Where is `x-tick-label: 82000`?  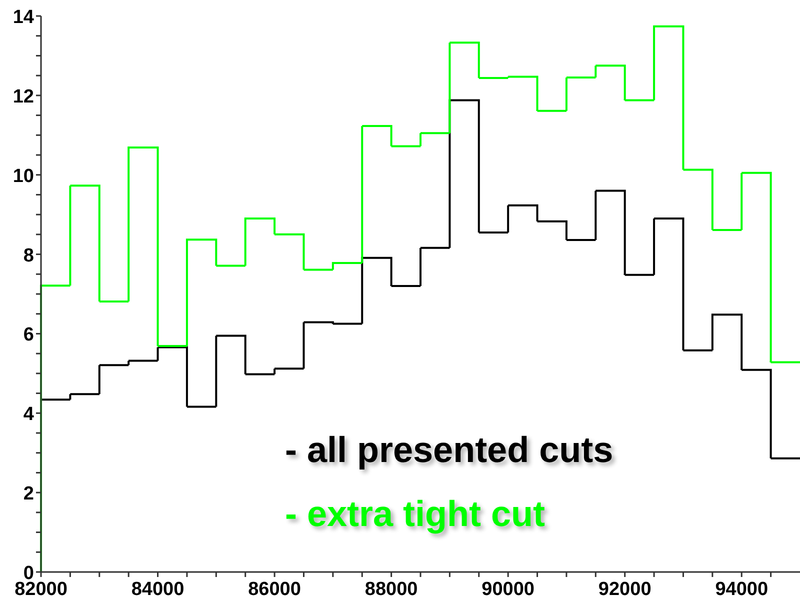 x-tick-label: 82000 is located at coordinates (41, 589).